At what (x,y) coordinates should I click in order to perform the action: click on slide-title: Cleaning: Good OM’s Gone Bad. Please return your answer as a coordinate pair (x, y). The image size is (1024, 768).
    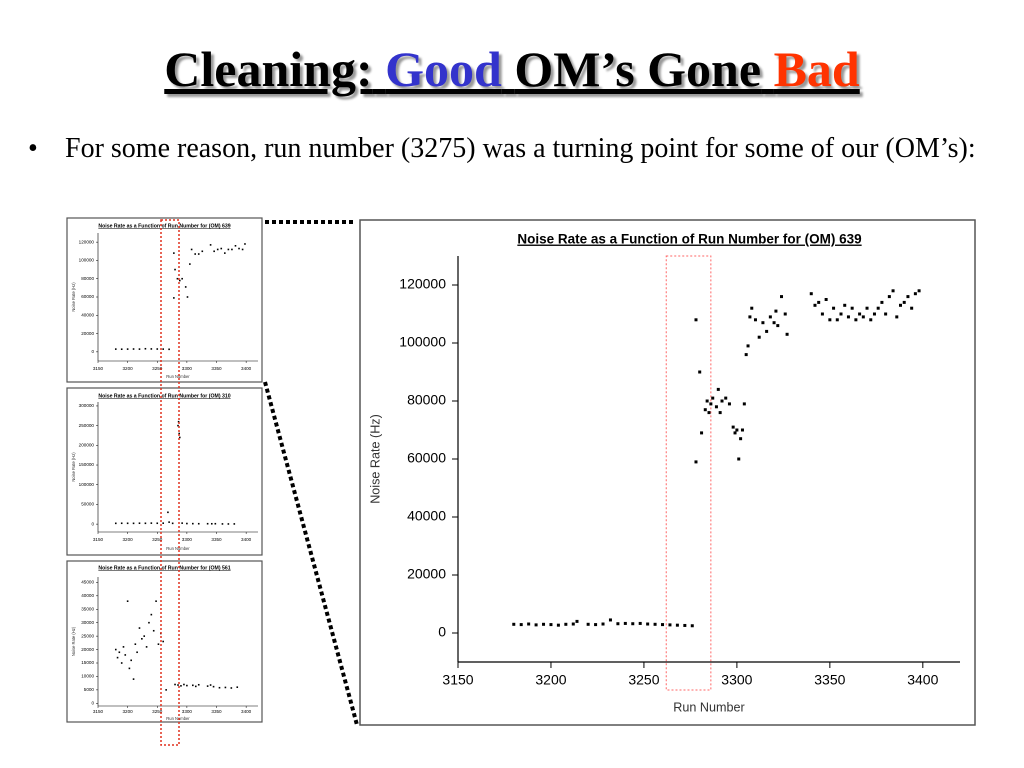
    Looking at the image, I should click on (512, 69).